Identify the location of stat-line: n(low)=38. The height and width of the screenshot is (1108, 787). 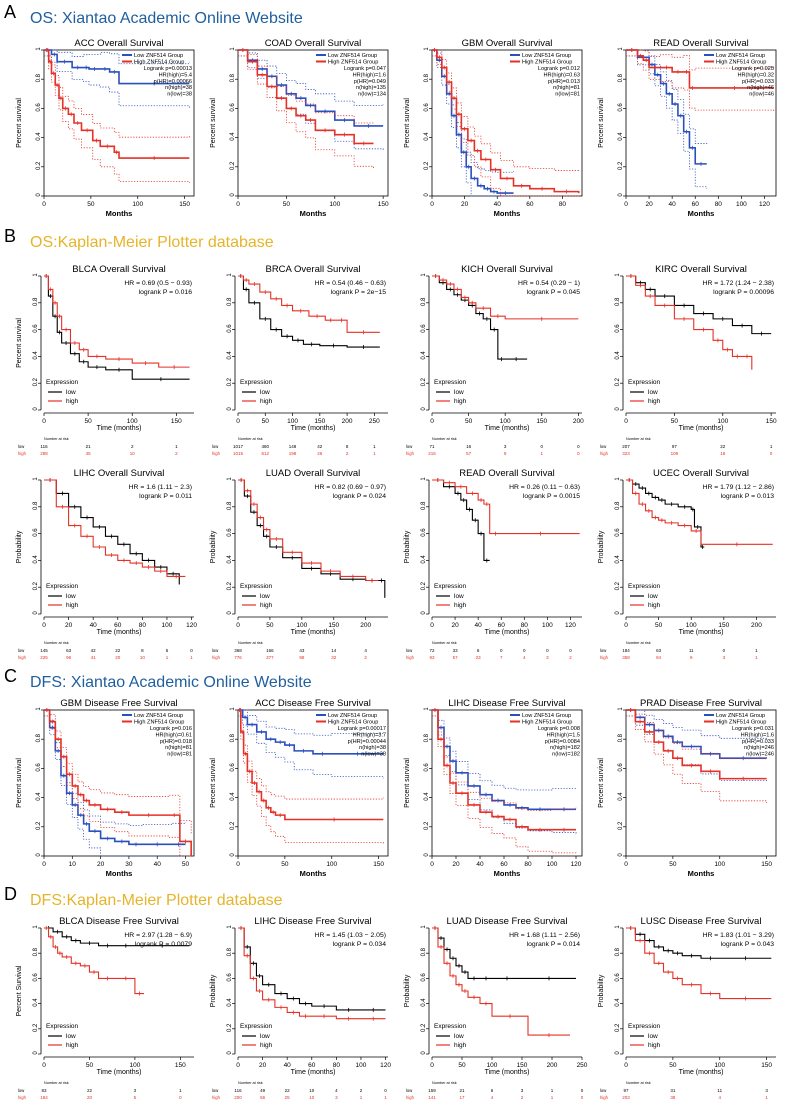
(179, 95).